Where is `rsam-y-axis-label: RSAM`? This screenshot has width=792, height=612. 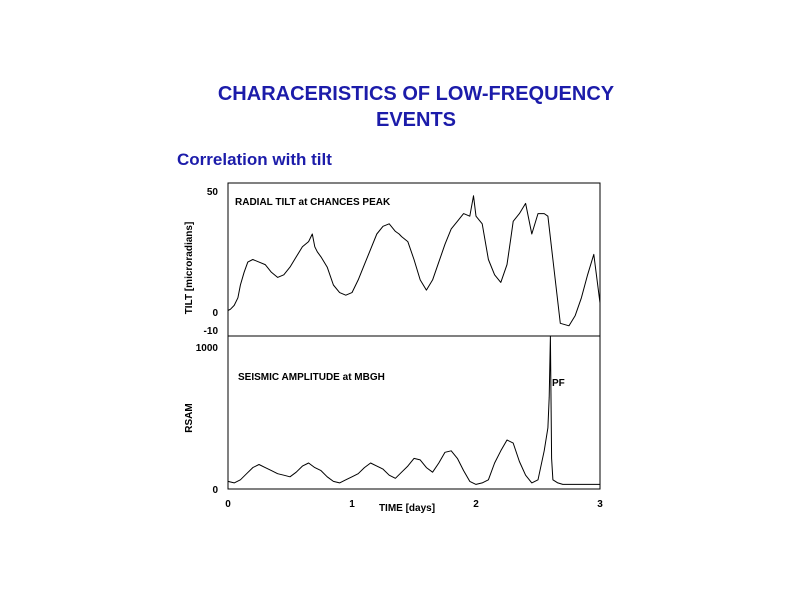 rsam-y-axis-label: RSAM is located at coordinates (189, 417).